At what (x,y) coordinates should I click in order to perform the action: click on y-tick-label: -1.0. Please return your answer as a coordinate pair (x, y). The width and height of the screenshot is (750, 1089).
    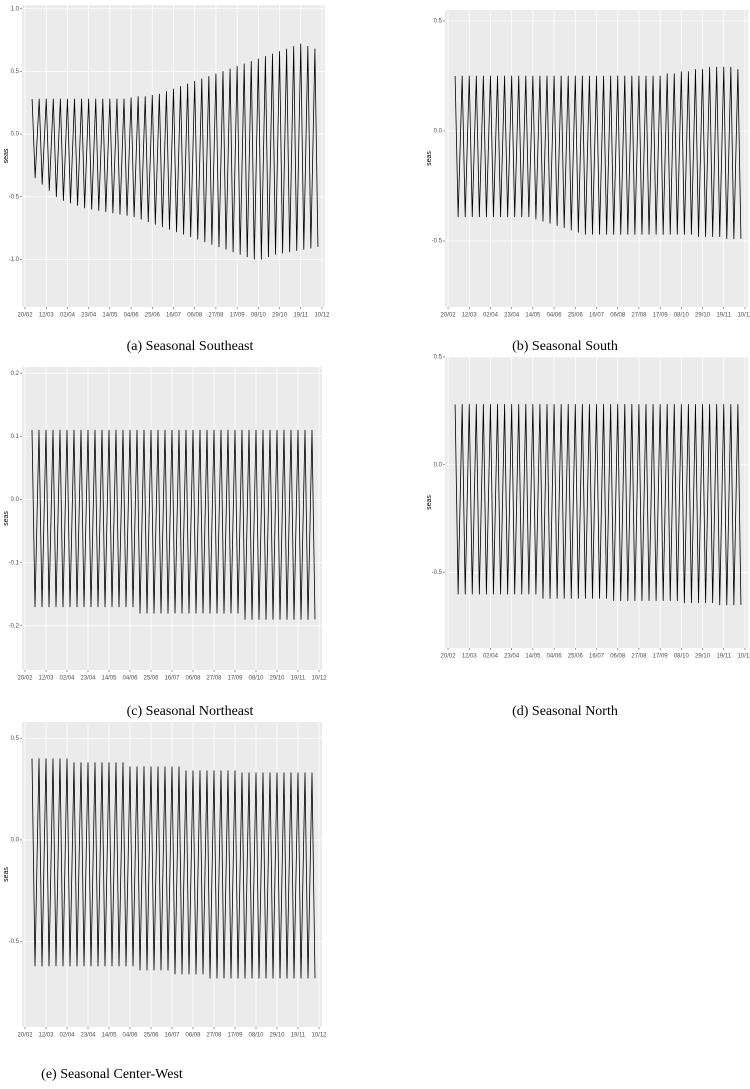
    Looking at the image, I should click on (14, 260).